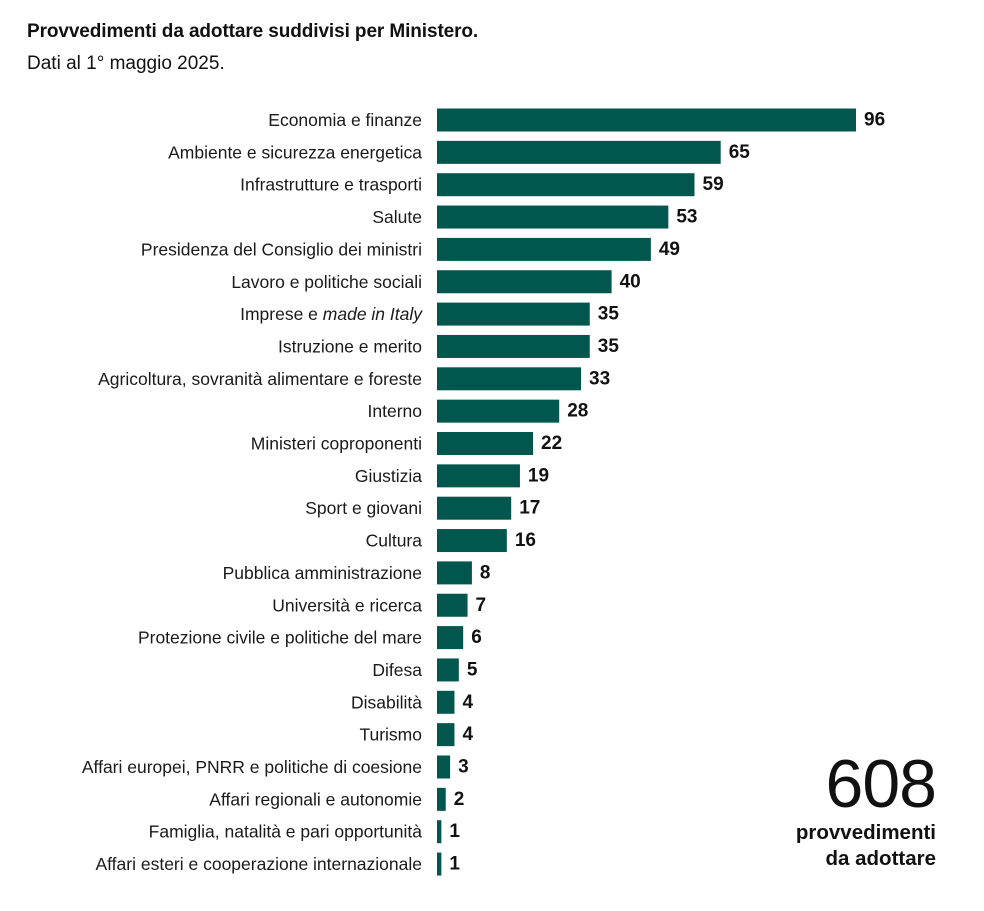 The image size is (984, 911). What do you see at coordinates (326, 282) in the screenshot?
I see `category-label: Lavoro e politiche sociali` at bounding box center [326, 282].